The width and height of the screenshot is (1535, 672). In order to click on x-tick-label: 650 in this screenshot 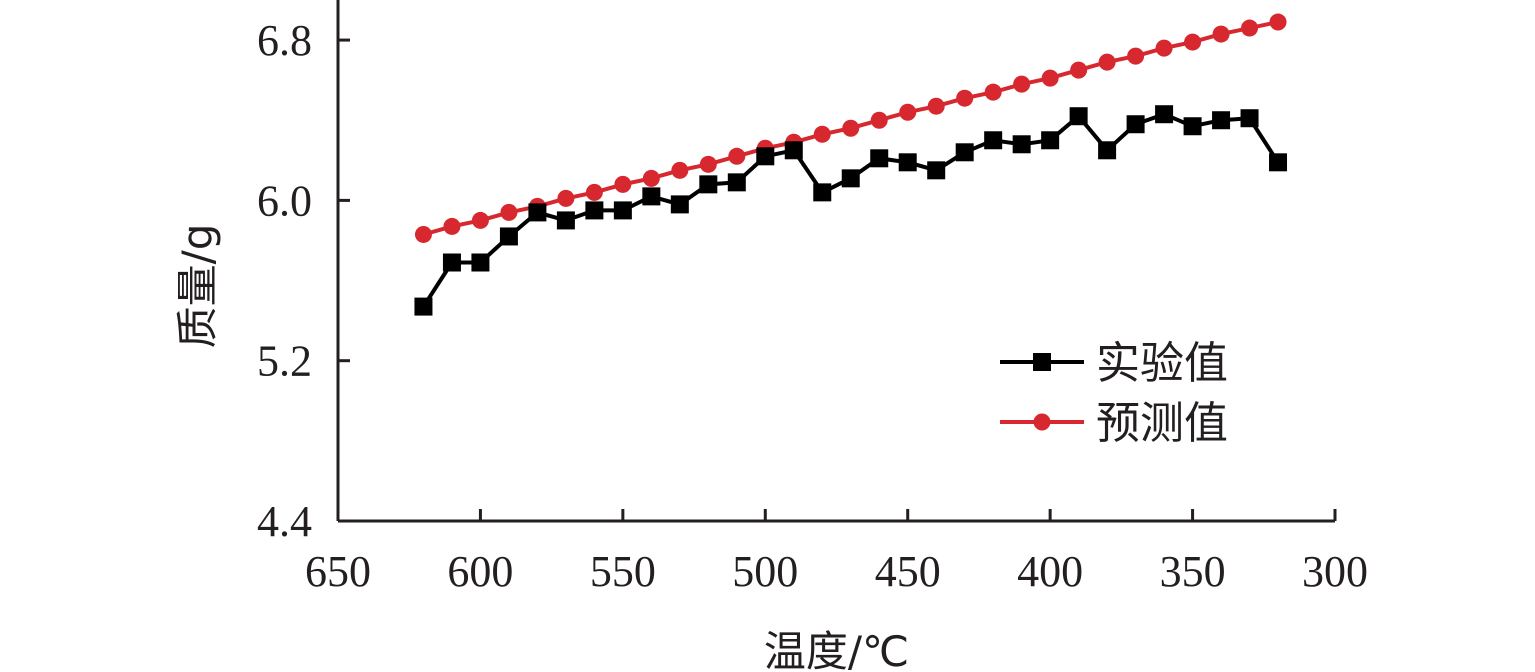, I will do `click(338, 571)`.